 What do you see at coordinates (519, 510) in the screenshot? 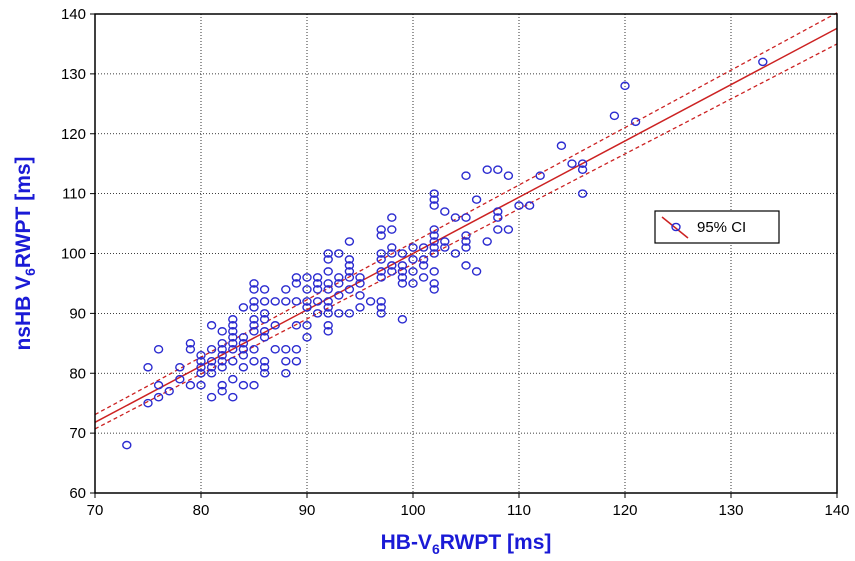
I see `x-tick-label: 110` at bounding box center [519, 510].